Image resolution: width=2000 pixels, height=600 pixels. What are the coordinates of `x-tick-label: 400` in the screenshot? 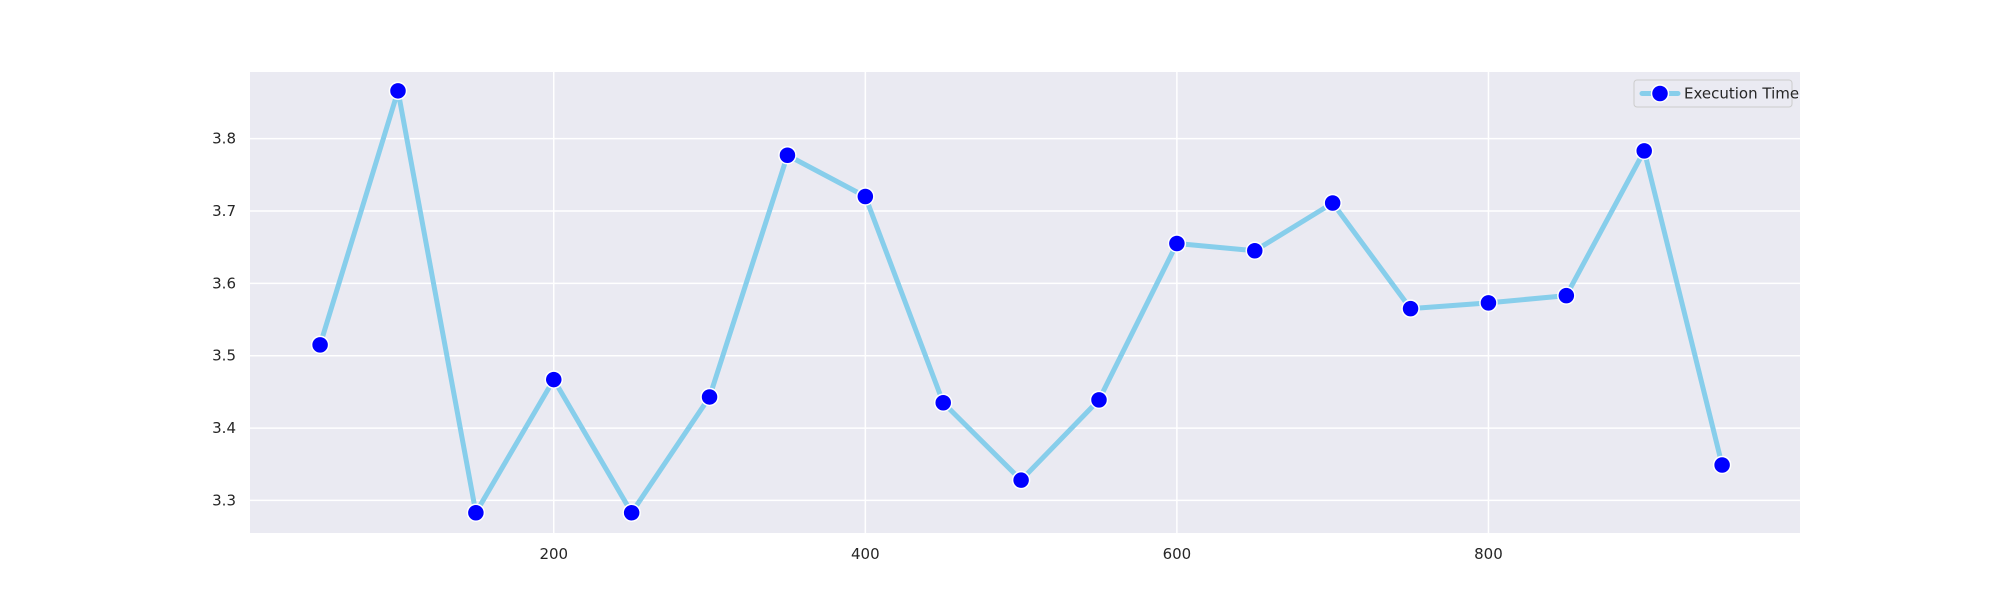 It's located at (865, 554).